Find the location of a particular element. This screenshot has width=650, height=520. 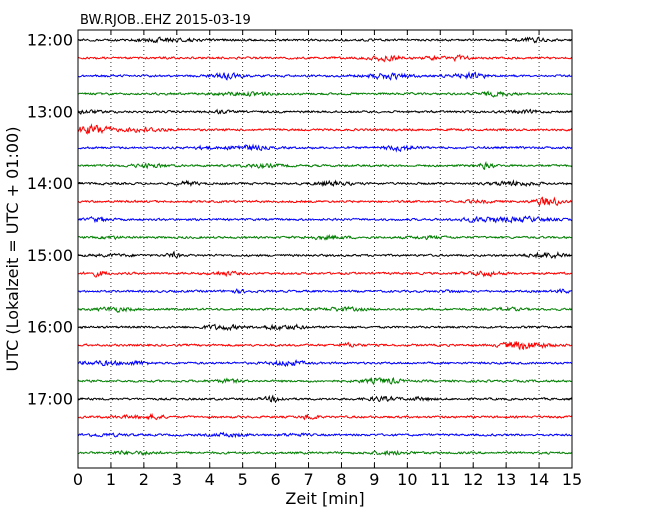

x-tick-label: 5 is located at coordinates (243, 479).